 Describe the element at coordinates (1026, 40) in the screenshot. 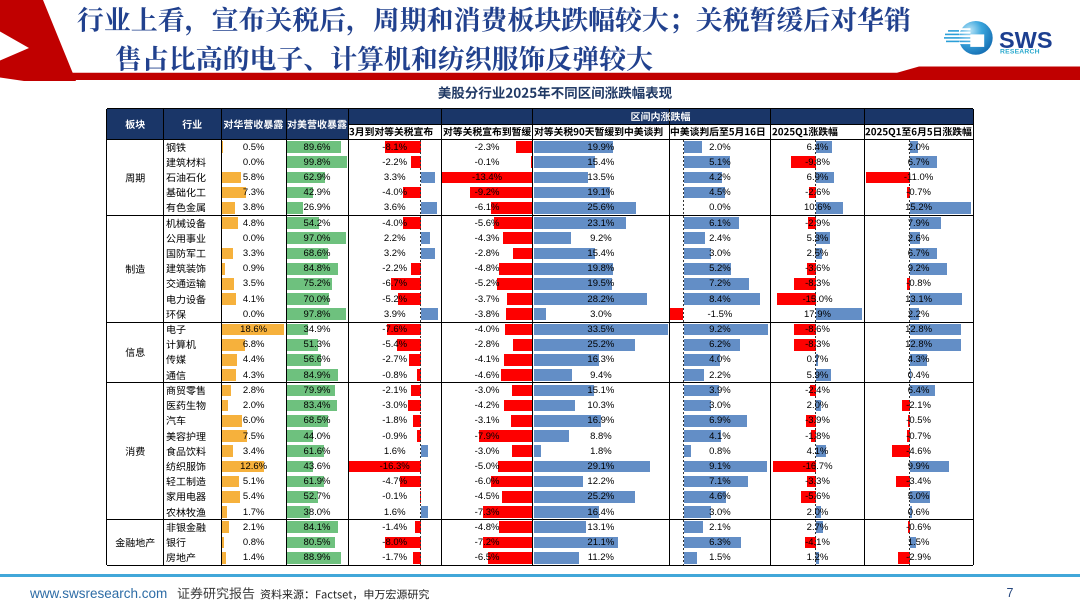

I see `svg-text: SWS` at that location.